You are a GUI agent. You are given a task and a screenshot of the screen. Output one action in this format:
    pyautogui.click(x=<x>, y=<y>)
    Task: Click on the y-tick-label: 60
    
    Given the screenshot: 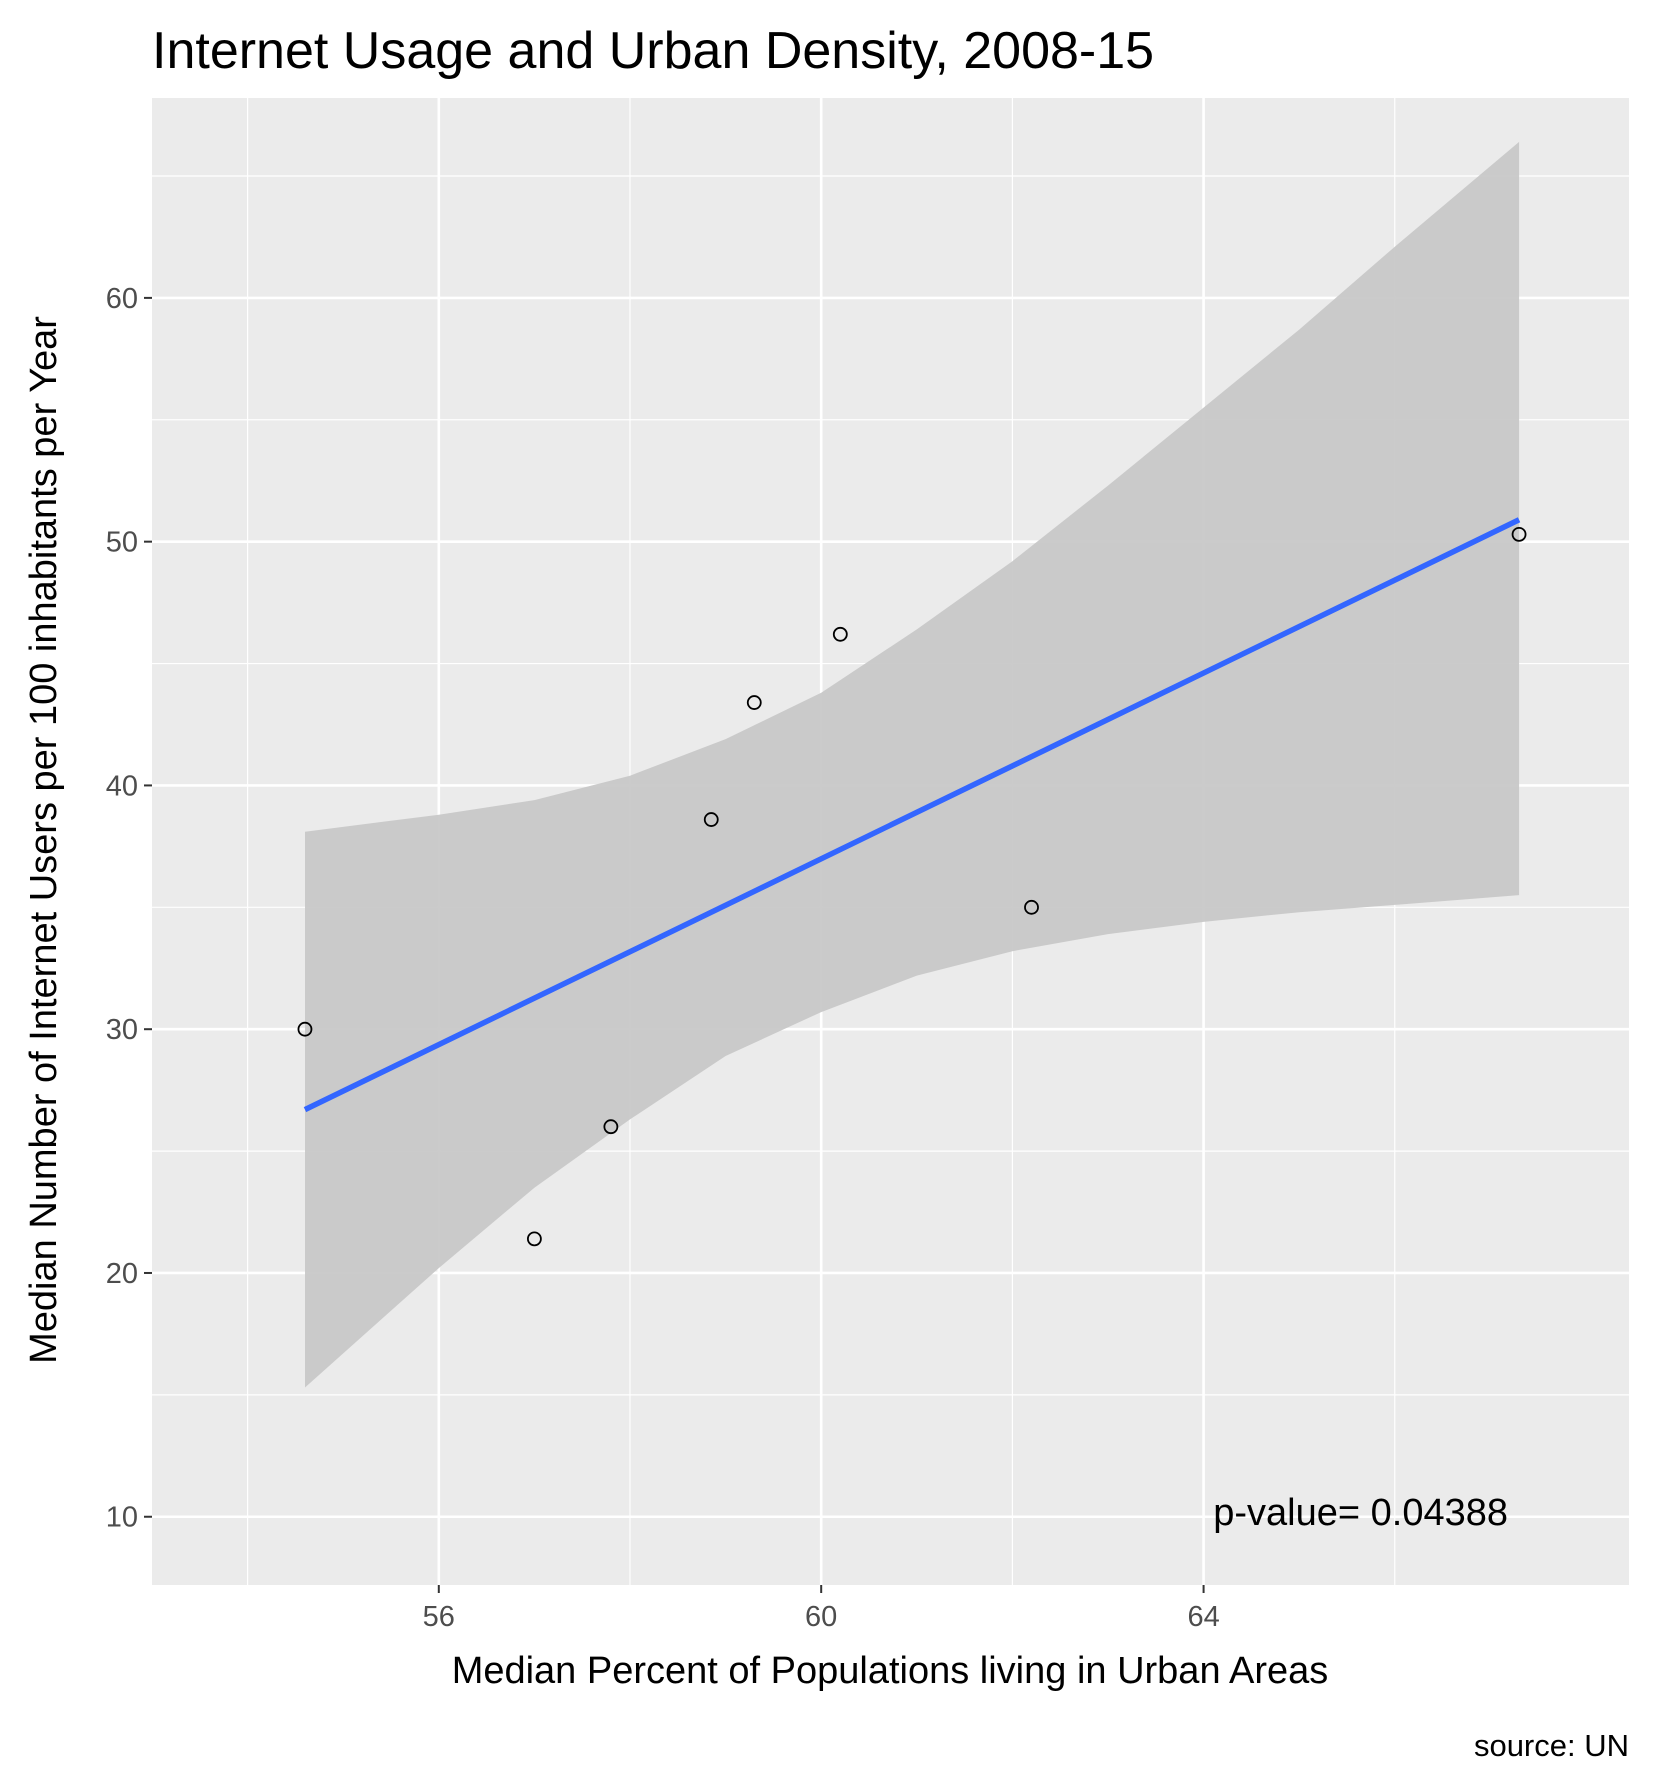 What is the action you would take?
    pyautogui.click(x=122, y=299)
    